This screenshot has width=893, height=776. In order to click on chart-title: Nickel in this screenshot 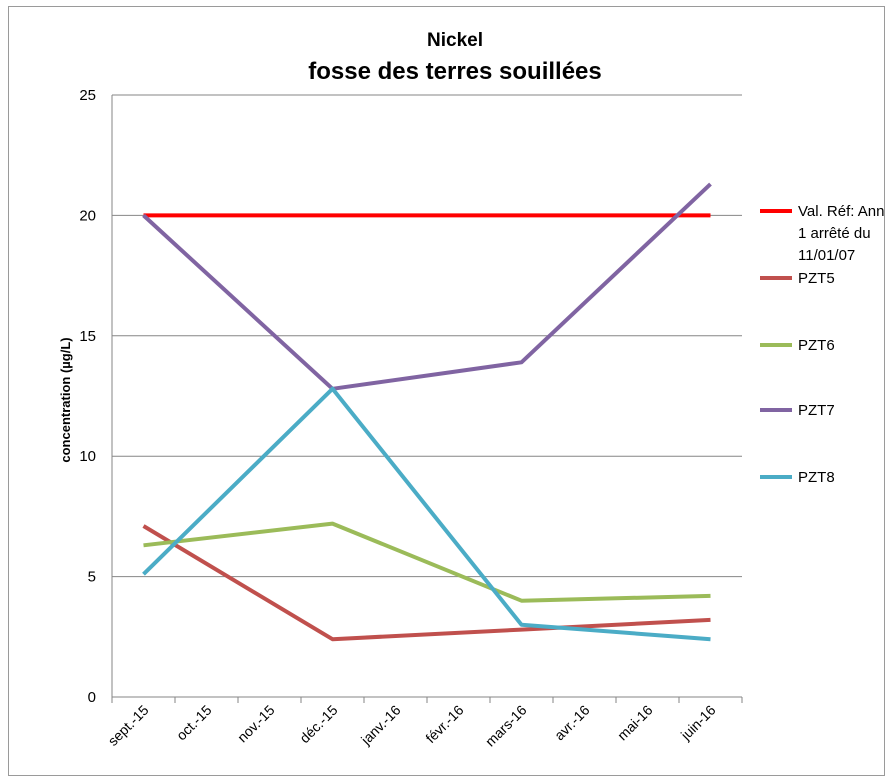, I will do `click(455, 40)`.